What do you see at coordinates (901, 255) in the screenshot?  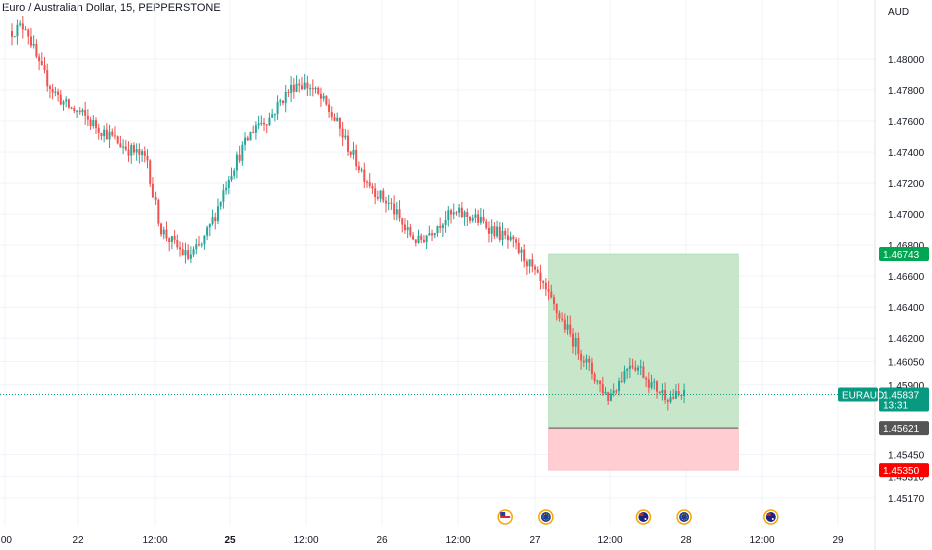 I see `take-profit-tag: 1.46743` at bounding box center [901, 255].